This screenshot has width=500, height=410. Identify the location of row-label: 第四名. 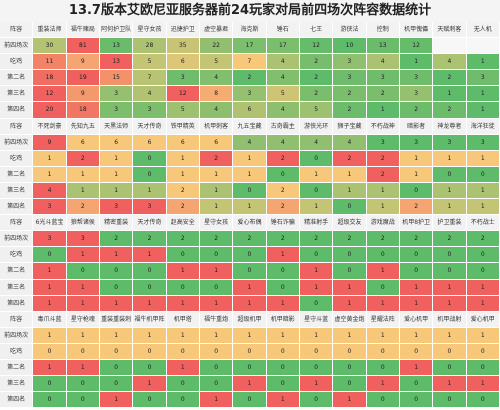
(17, 207).